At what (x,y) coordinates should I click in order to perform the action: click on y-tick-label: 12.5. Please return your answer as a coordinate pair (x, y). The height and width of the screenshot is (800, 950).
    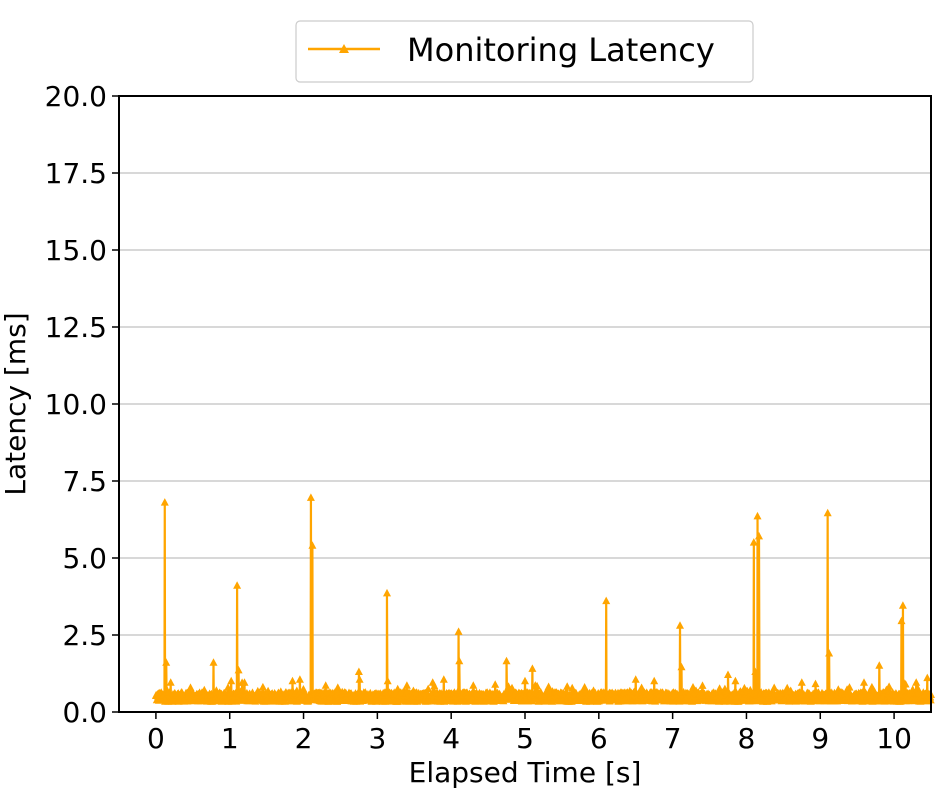
    Looking at the image, I should click on (76, 327).